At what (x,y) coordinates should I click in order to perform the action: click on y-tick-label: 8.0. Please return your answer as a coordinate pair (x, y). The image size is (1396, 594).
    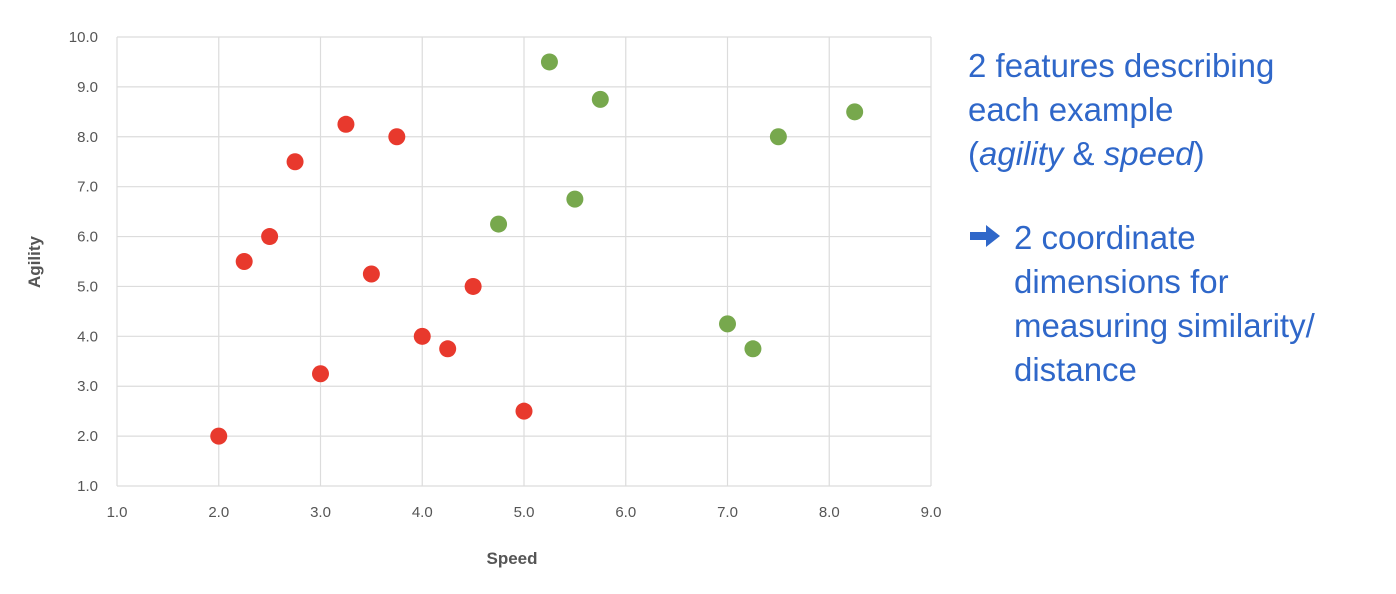
    Looking at the image, I should click on (87, 137).